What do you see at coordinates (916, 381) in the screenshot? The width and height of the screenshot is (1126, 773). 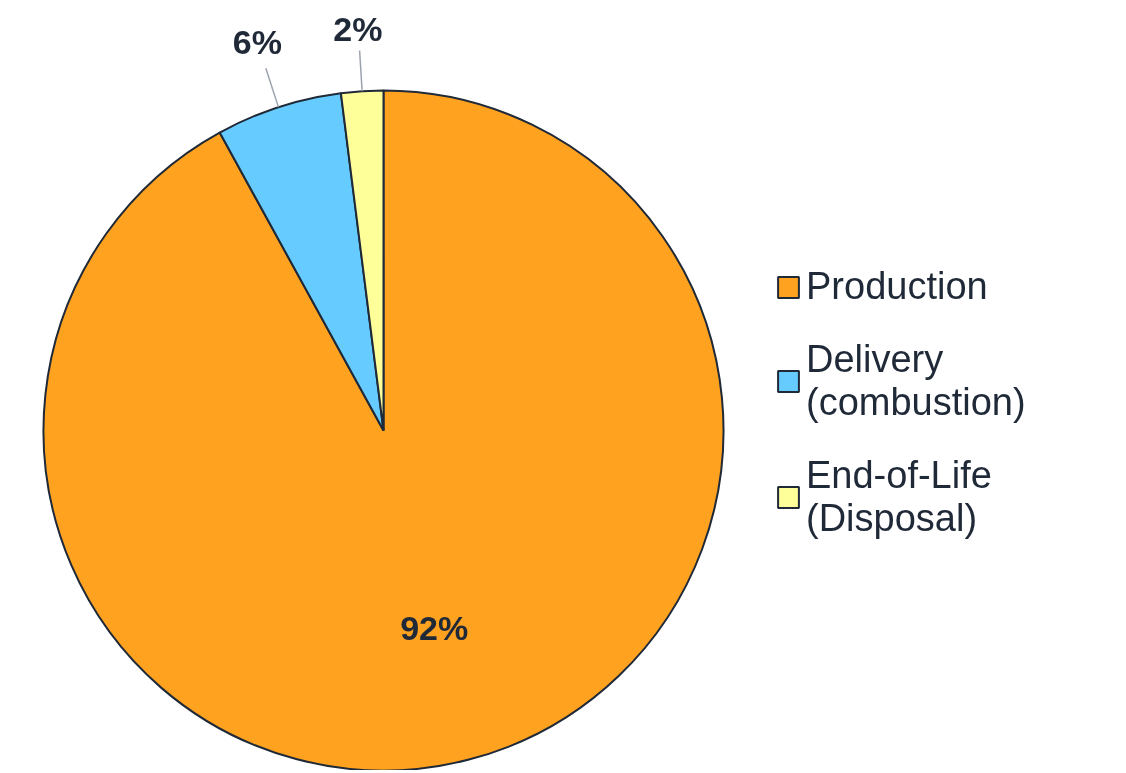 I see `legend-label: Delivery (combustion)` at bounding box center [916, 381].